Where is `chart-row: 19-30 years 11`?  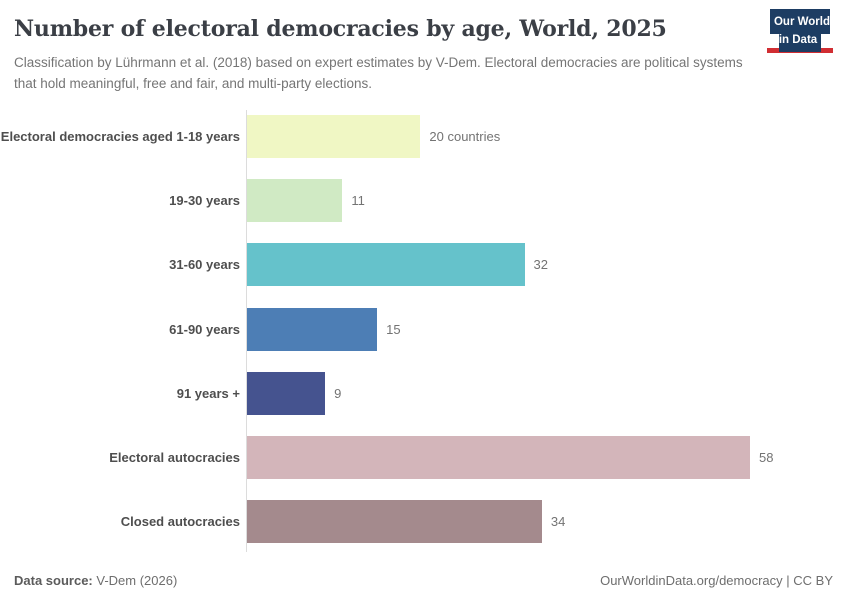
chart-row: 19-30 years 11 is located at coordinates (425, 200).